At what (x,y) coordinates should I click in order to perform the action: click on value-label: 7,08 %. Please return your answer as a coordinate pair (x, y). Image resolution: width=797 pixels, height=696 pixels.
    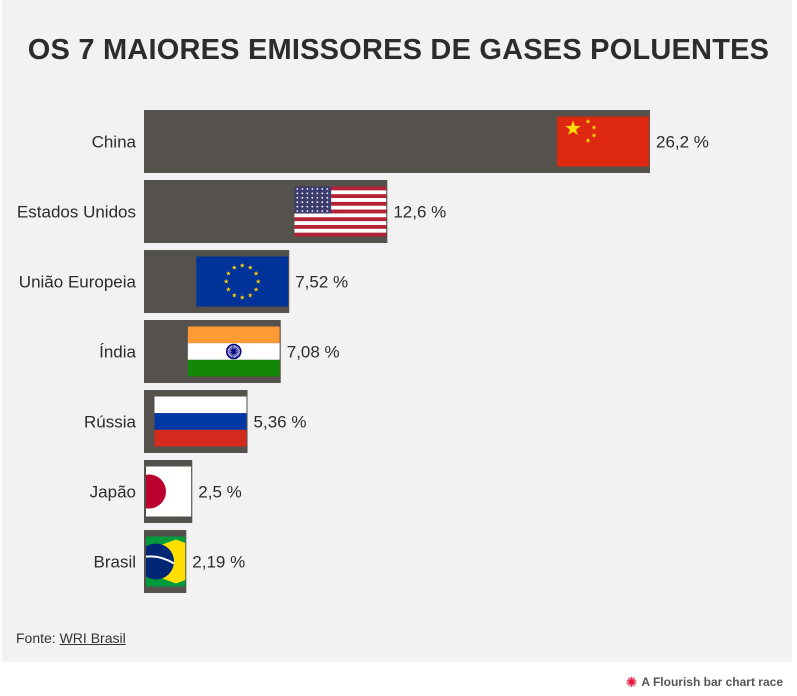
    Looking at the image, I should click on (313, 352).